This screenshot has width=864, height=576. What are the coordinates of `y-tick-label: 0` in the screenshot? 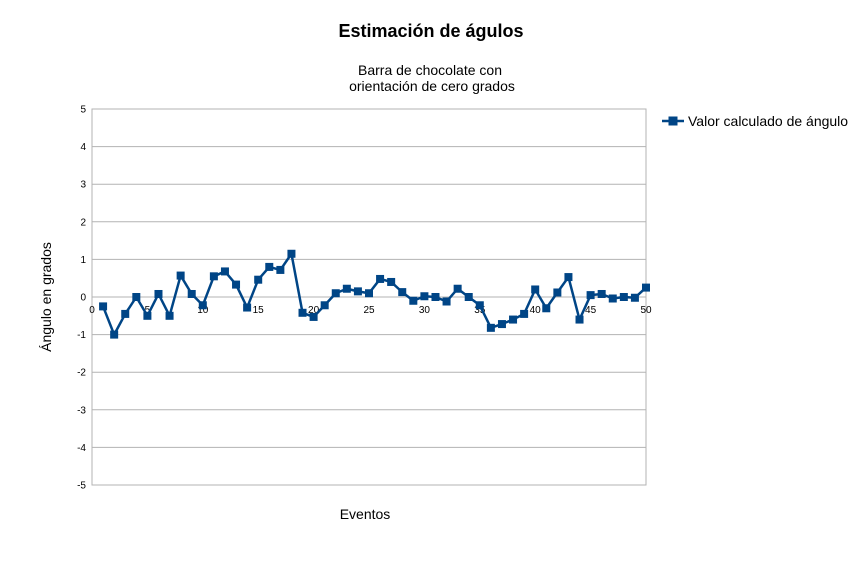 It's located at (83, 298).